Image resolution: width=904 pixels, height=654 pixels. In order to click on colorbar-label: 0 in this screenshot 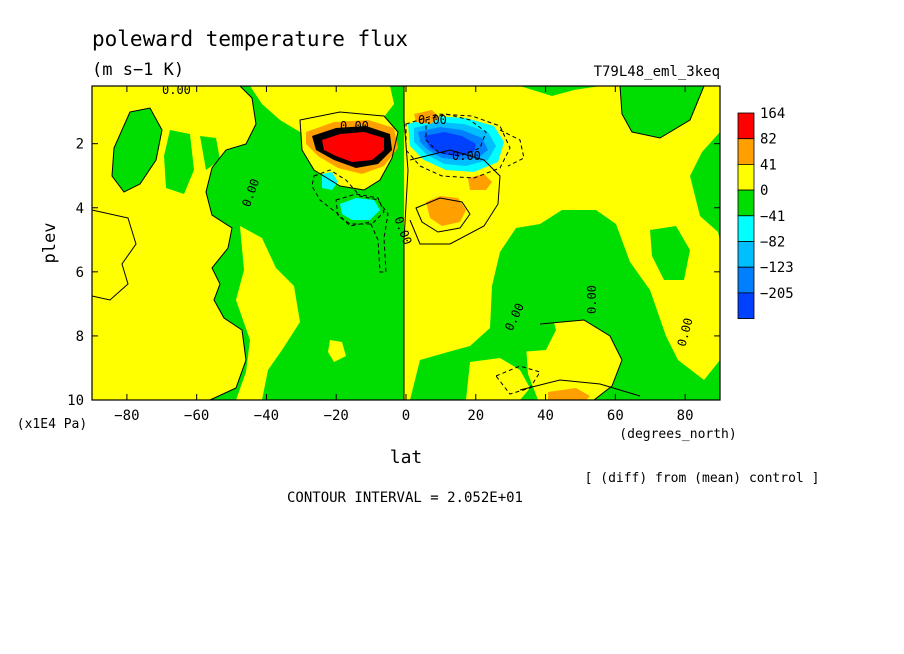, I will do `click(764, 191)`.